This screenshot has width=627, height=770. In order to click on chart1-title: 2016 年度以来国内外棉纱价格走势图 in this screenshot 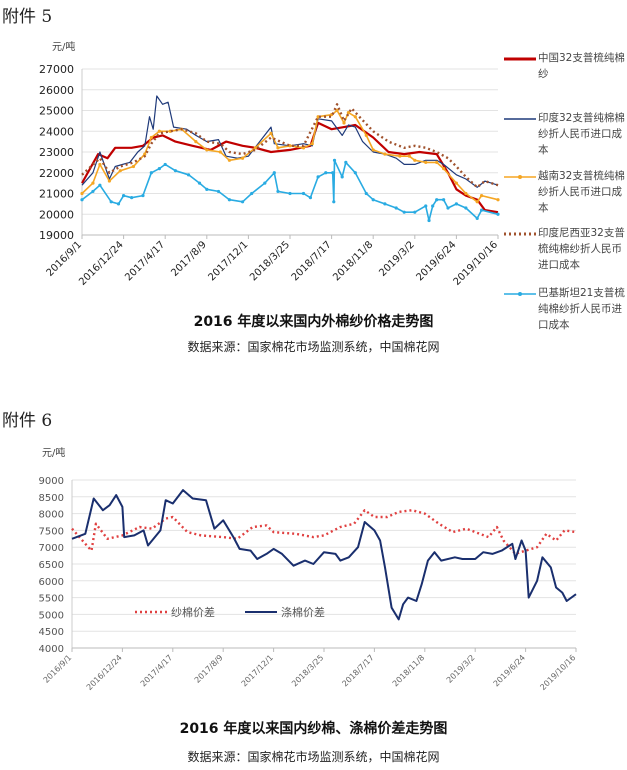, I will do `click(313, 322)`.